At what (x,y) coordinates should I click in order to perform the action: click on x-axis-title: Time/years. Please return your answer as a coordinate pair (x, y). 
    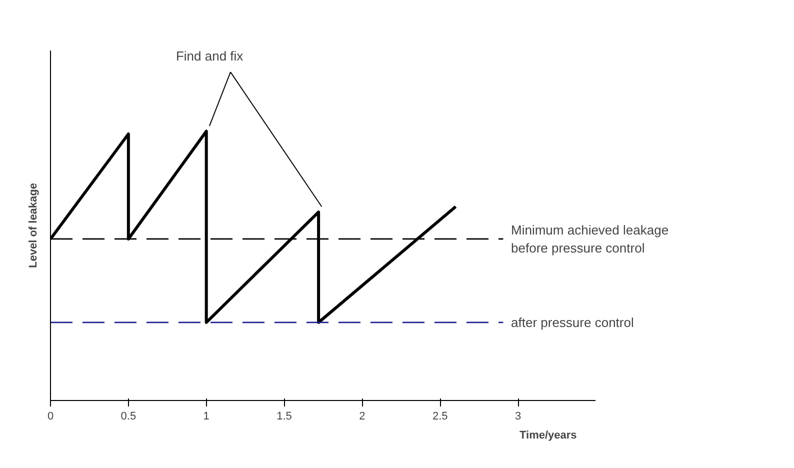
    Looking at the image, I should click on (548, 436).